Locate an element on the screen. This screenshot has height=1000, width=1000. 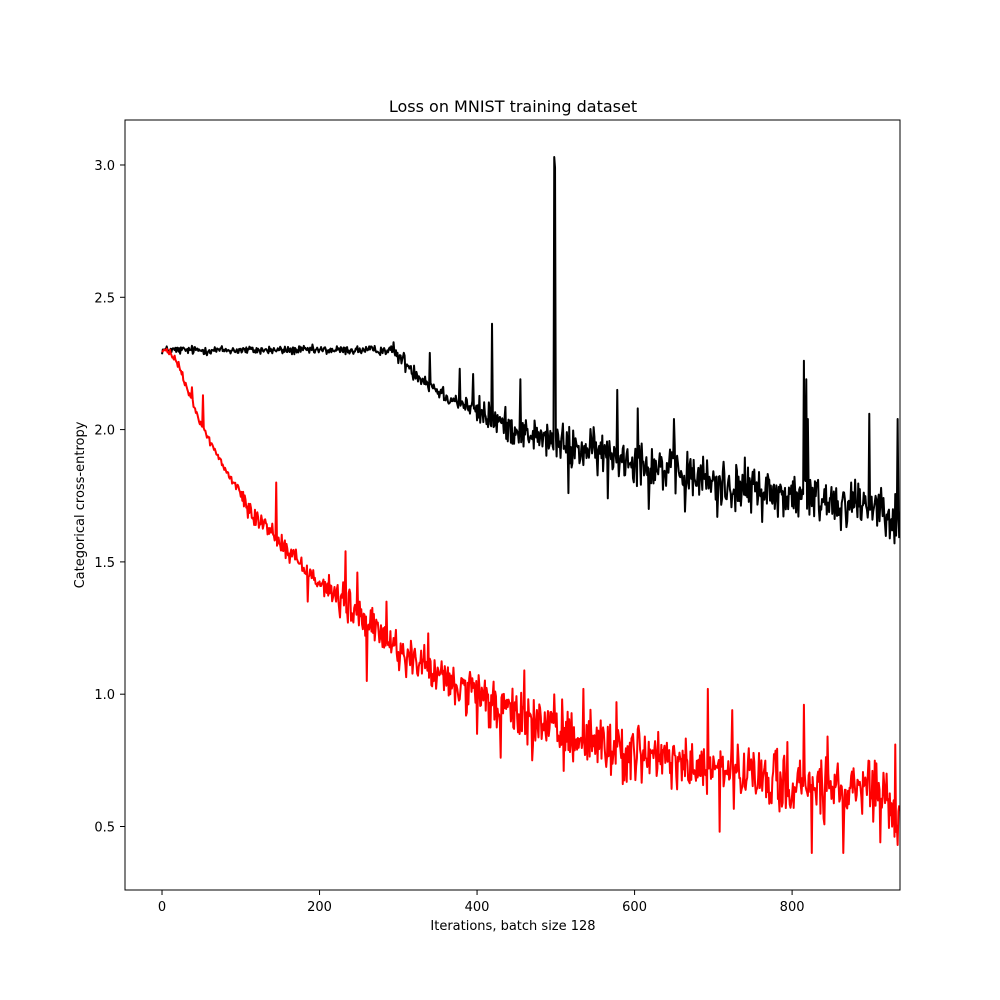
y-tick-label: 2.5 is located at coordinates (104, 298).